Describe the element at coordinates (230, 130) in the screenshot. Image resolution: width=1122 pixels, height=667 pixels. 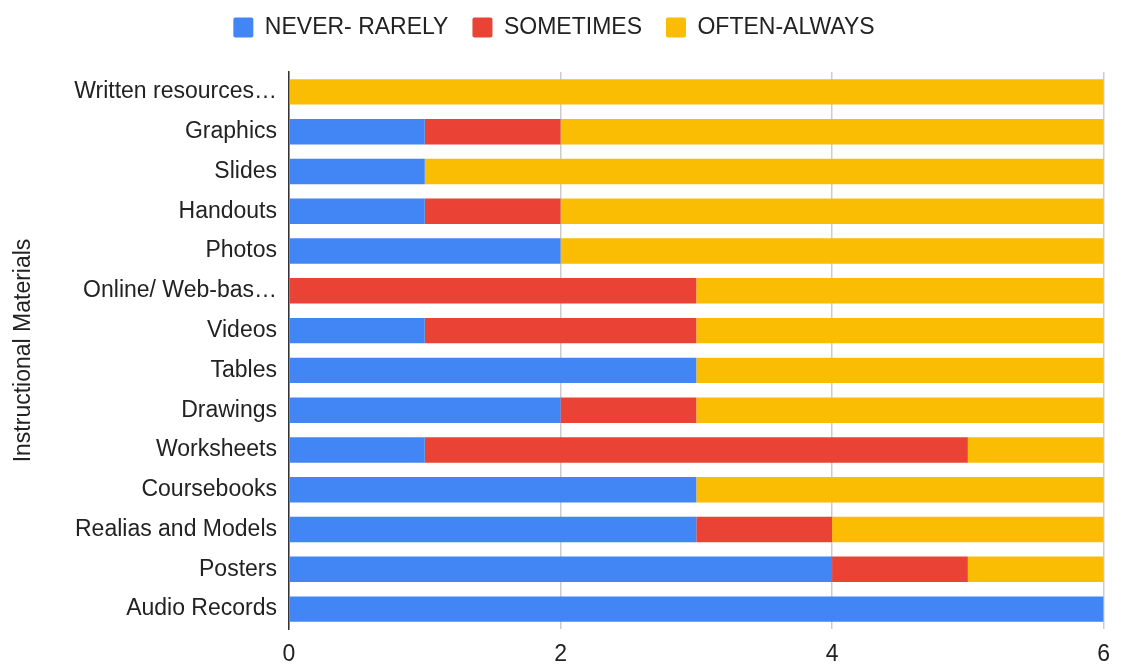
I see `y-tick-label: Graphics` at that location.